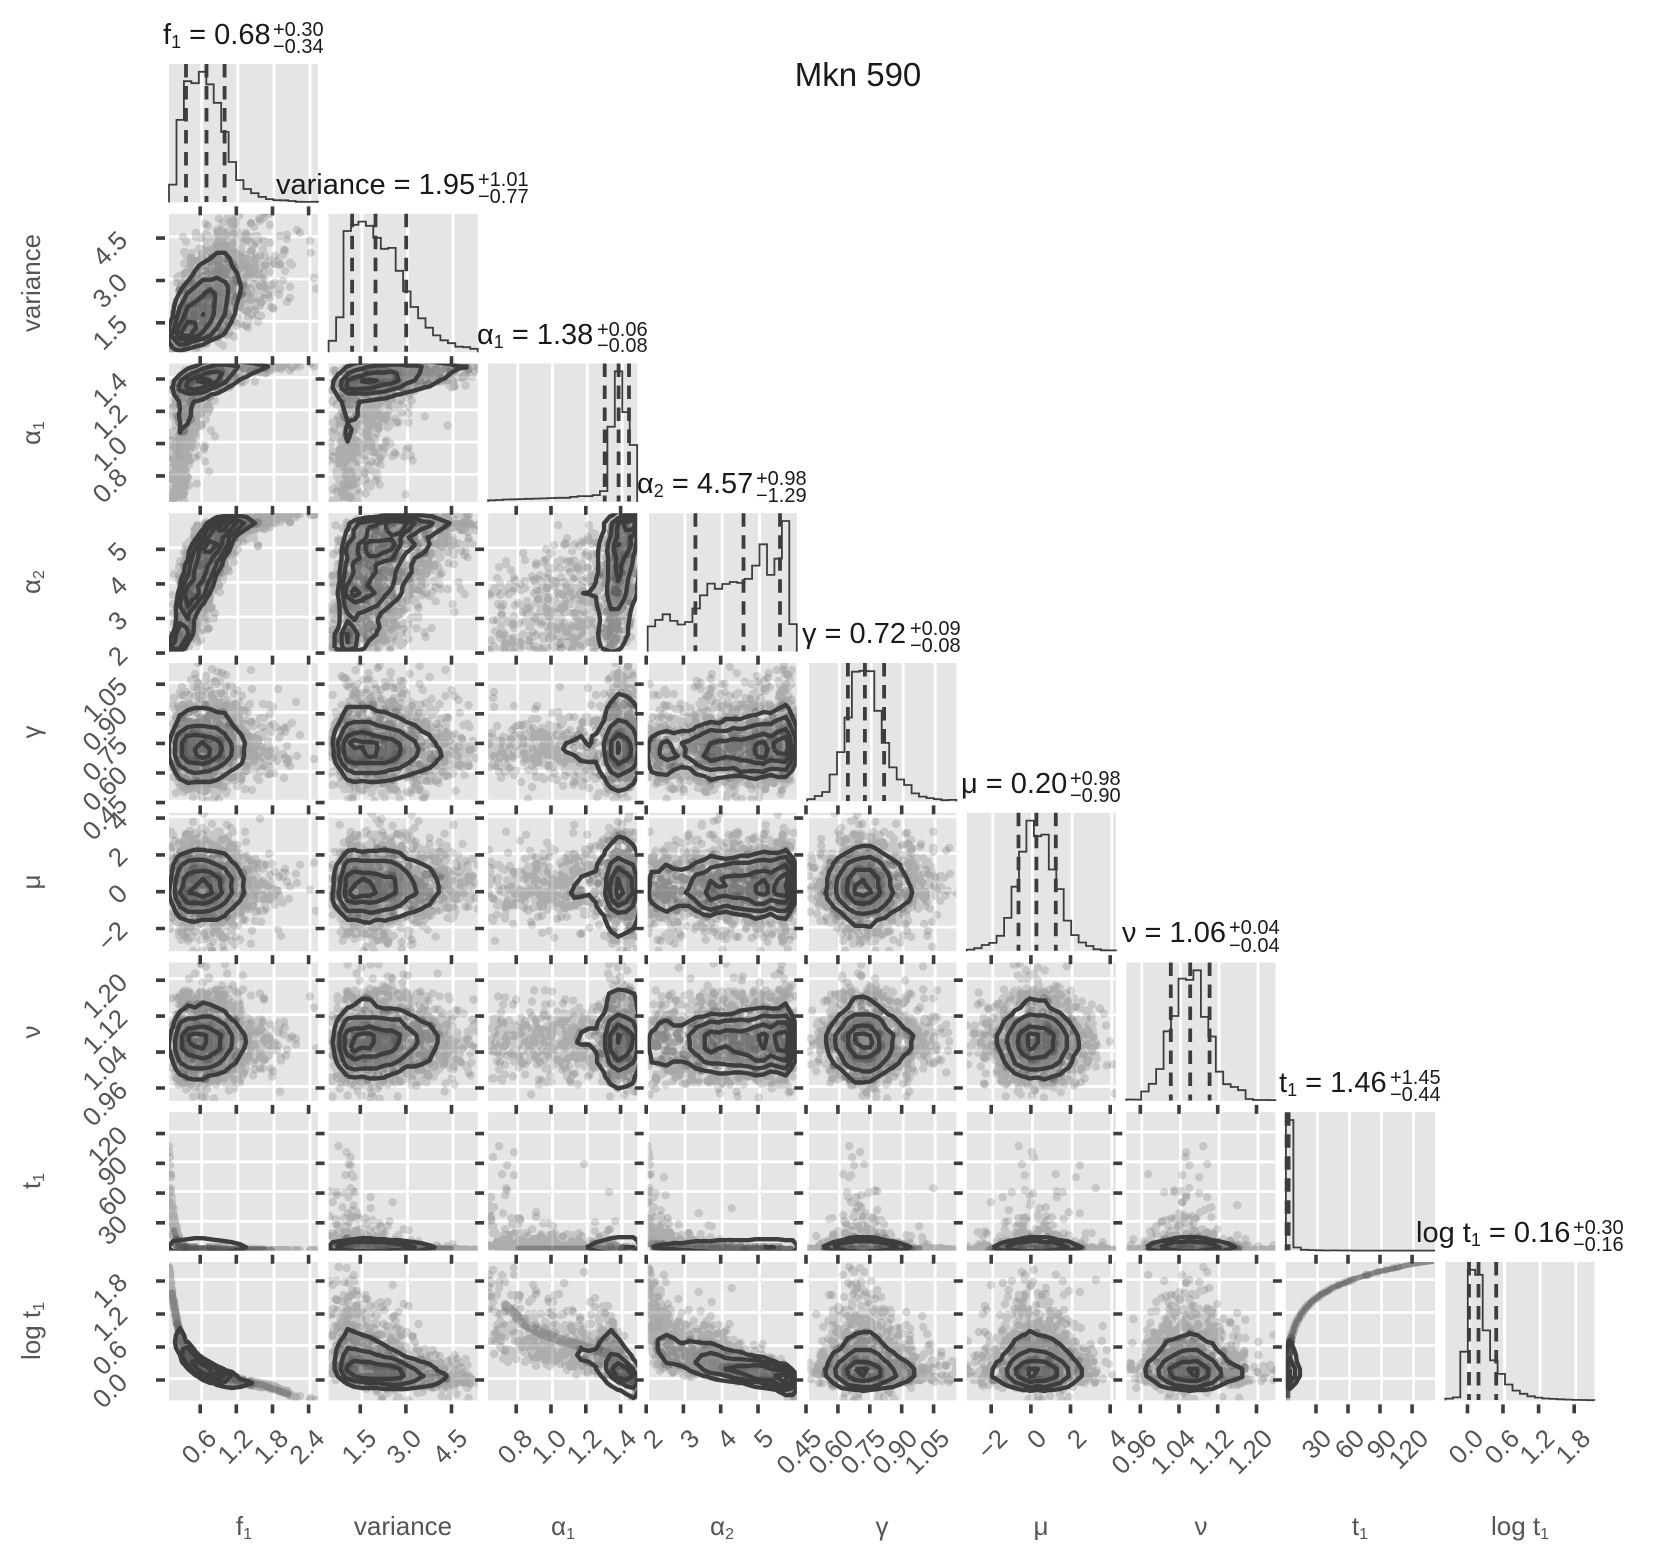  What do you see at coordinates (781, 496) in the screenshot?
I see `svg-text: −1.29` at bounding box center [781, 496].